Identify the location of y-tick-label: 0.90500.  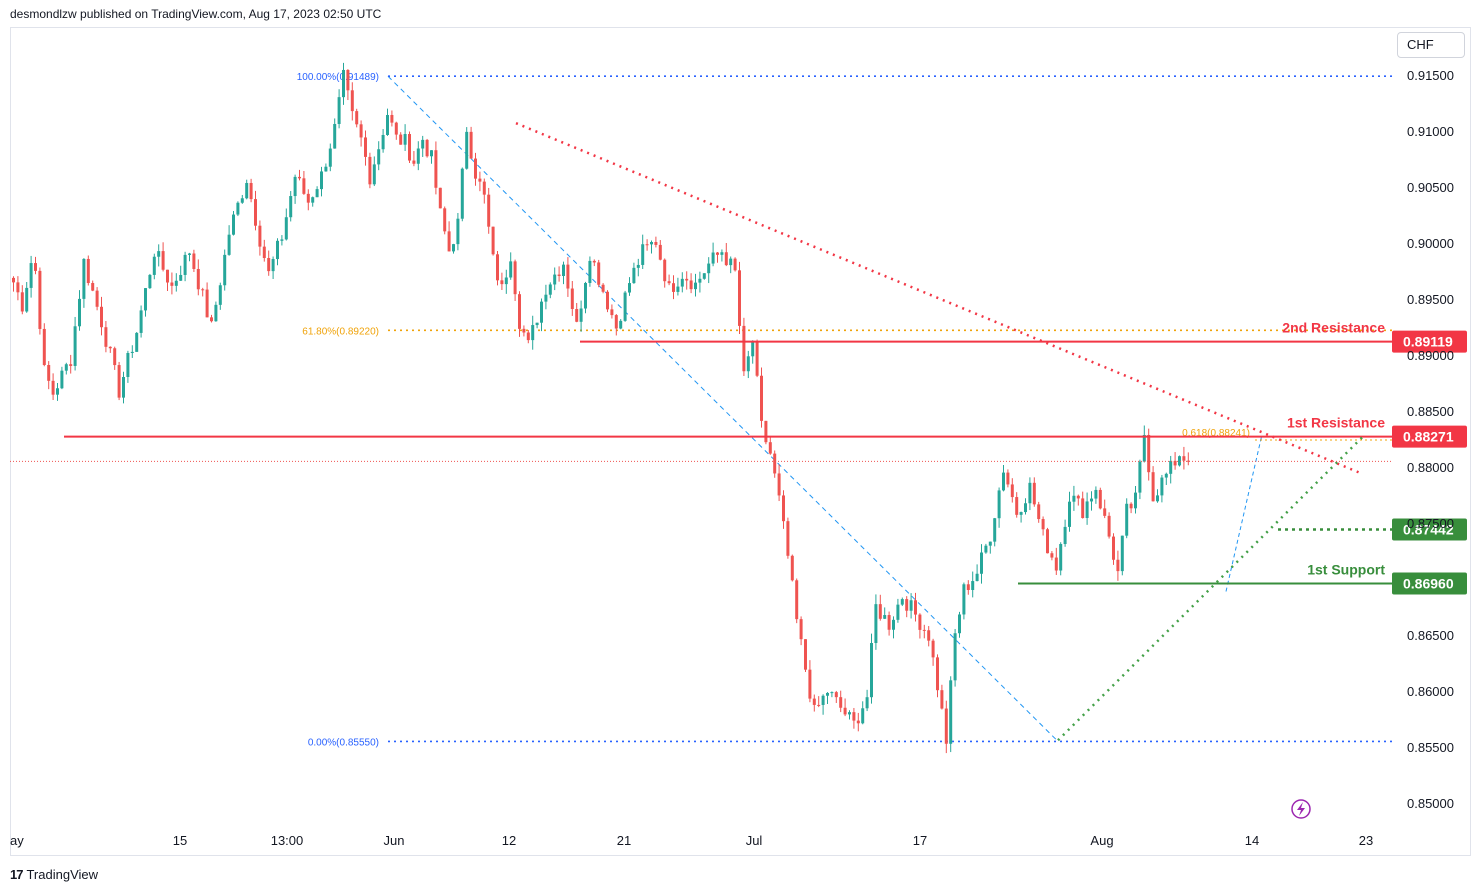
(1430, 187).